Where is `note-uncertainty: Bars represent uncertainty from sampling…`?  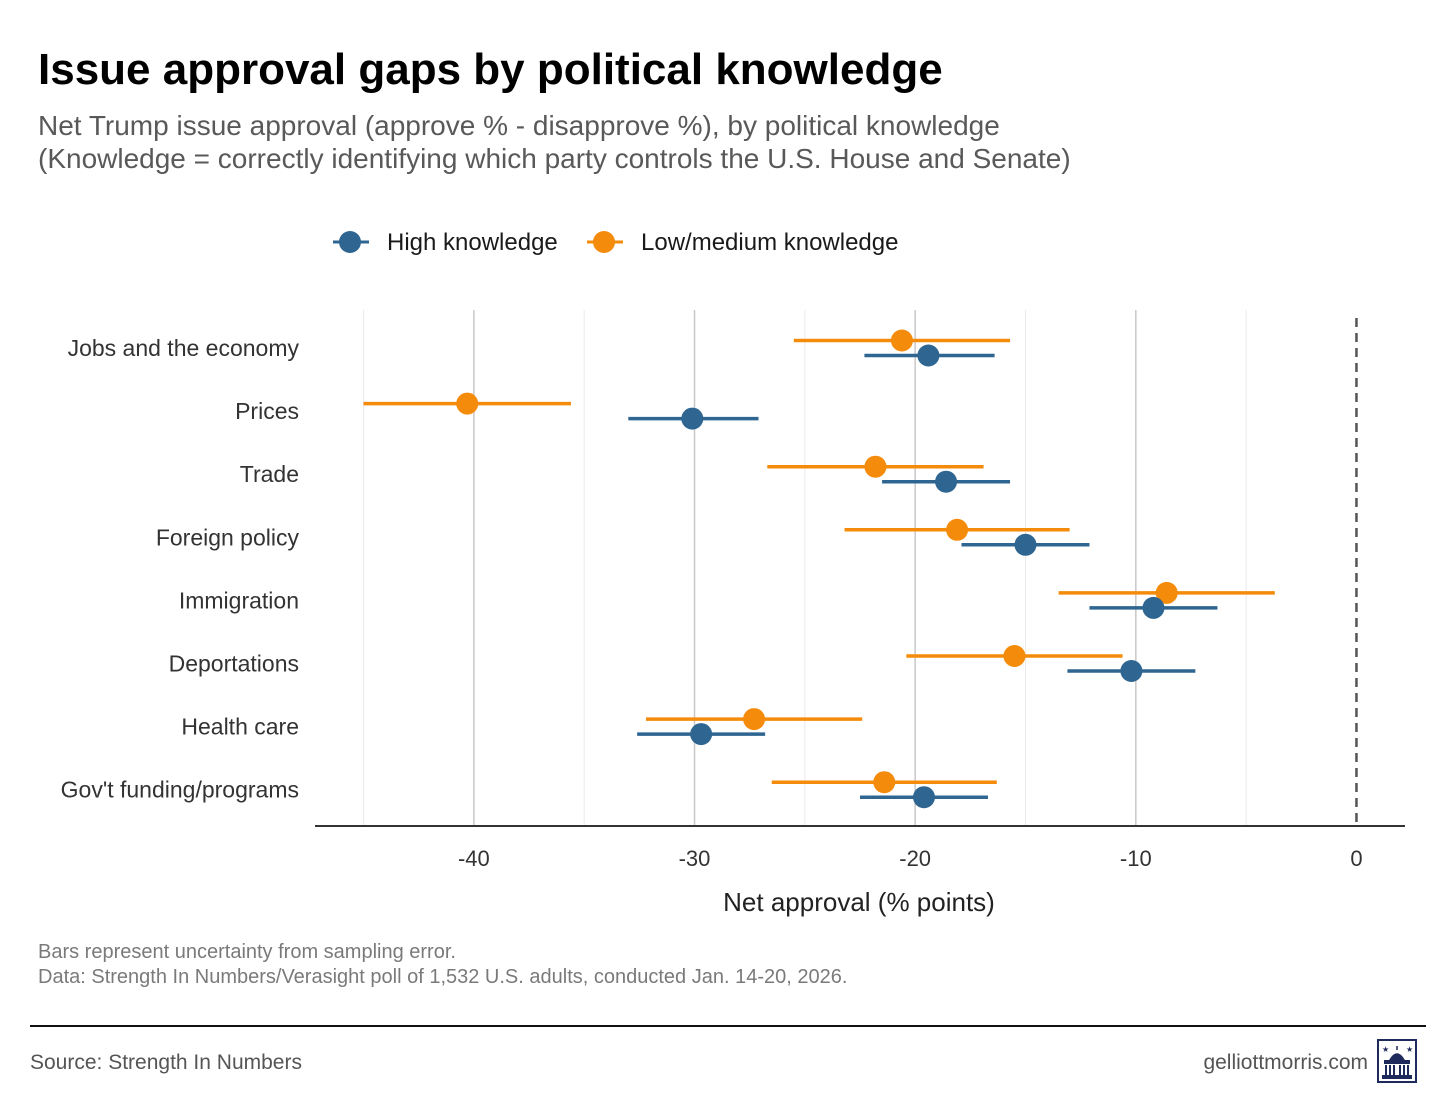
note-uncertainty: Bars represent uncertainty from sampling… is located at coordinates (247, 952).